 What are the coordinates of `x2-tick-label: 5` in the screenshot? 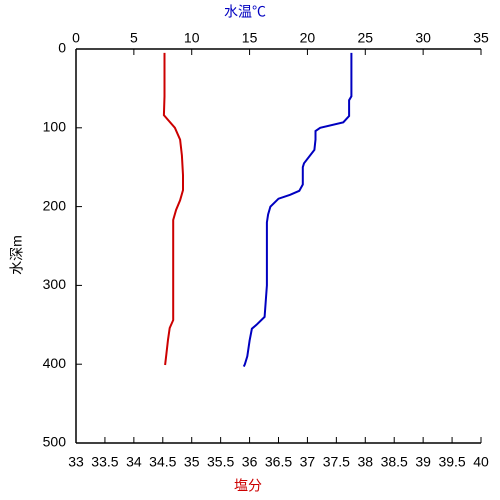 It's located at (134, 38).